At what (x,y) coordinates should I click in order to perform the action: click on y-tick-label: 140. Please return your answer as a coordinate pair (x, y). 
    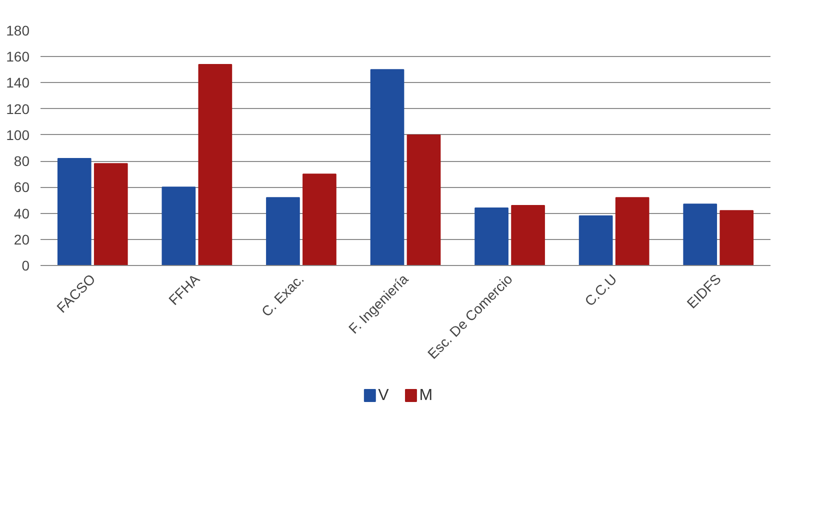
    Looking at the image, I should click on (18, 82).